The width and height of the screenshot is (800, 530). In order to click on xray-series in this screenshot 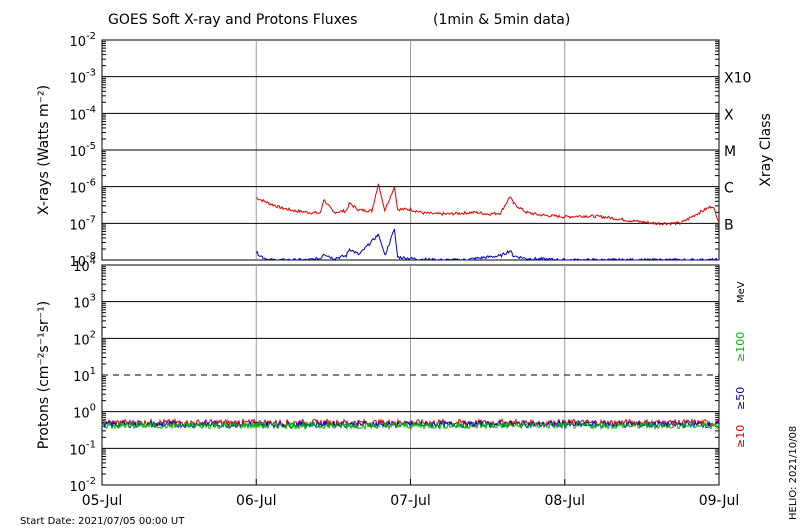, I will do `click(487, 222)`.